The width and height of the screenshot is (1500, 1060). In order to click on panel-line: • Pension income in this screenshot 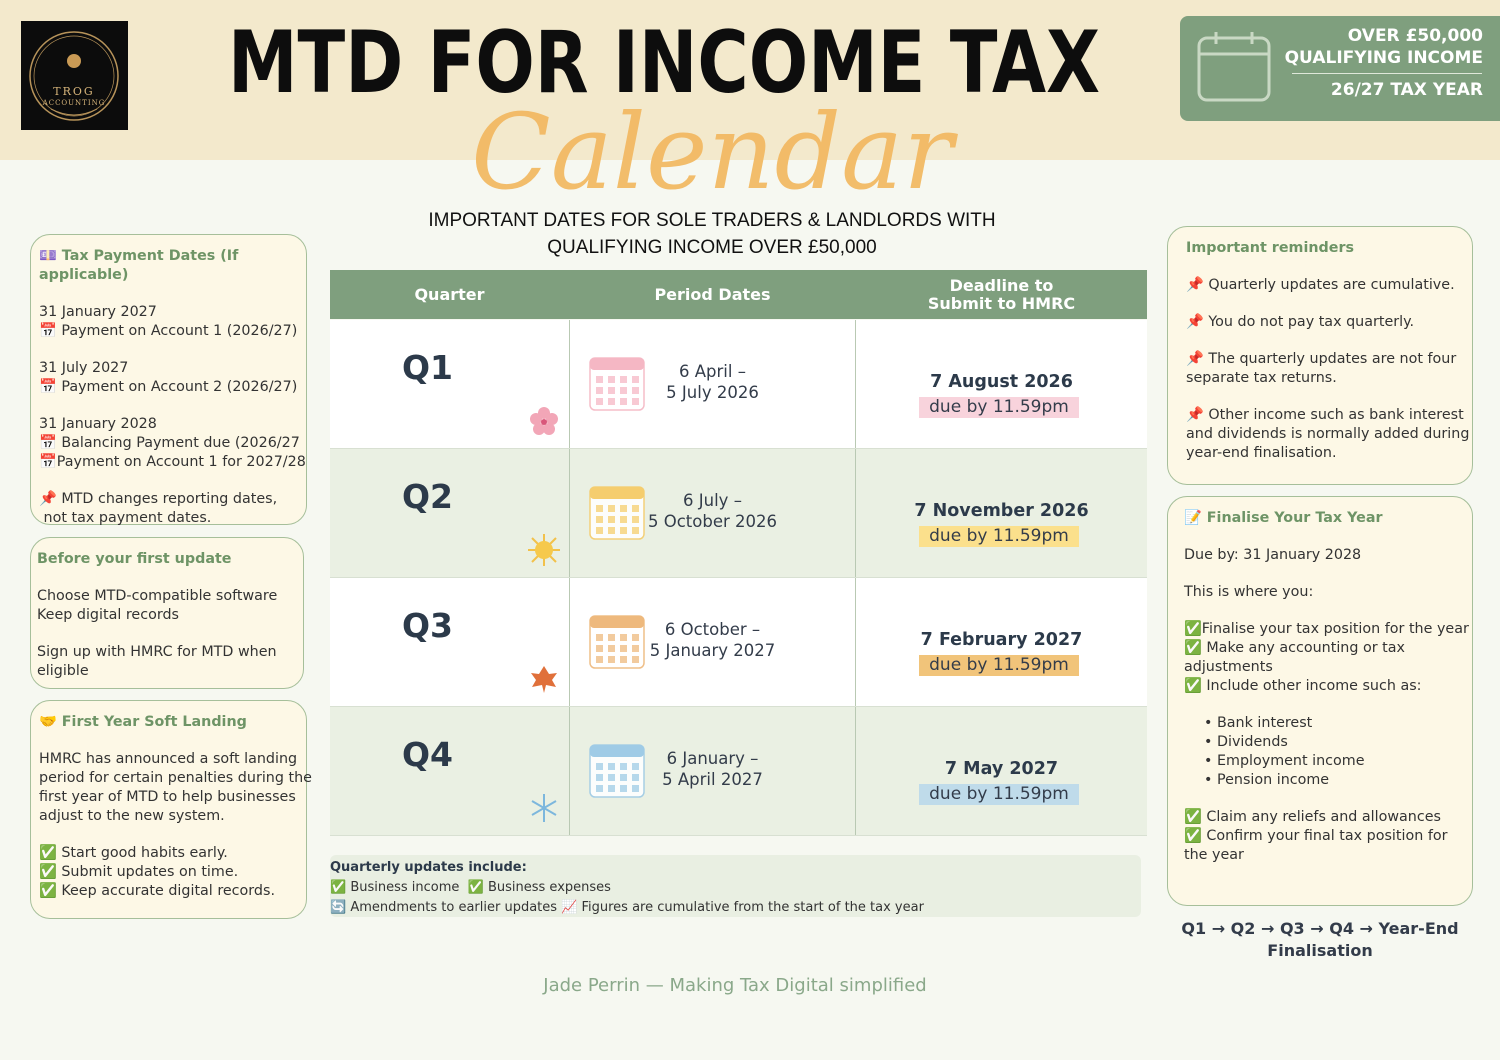, I will do `click(1267, 780)`.